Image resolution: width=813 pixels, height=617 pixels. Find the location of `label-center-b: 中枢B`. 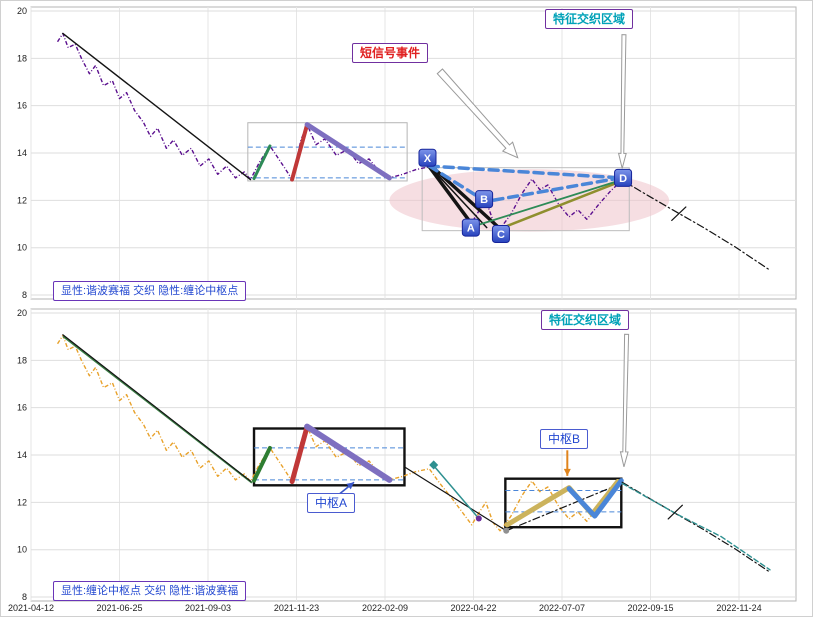

label-center-b: 中枢B is located at coordinates (564, 439).